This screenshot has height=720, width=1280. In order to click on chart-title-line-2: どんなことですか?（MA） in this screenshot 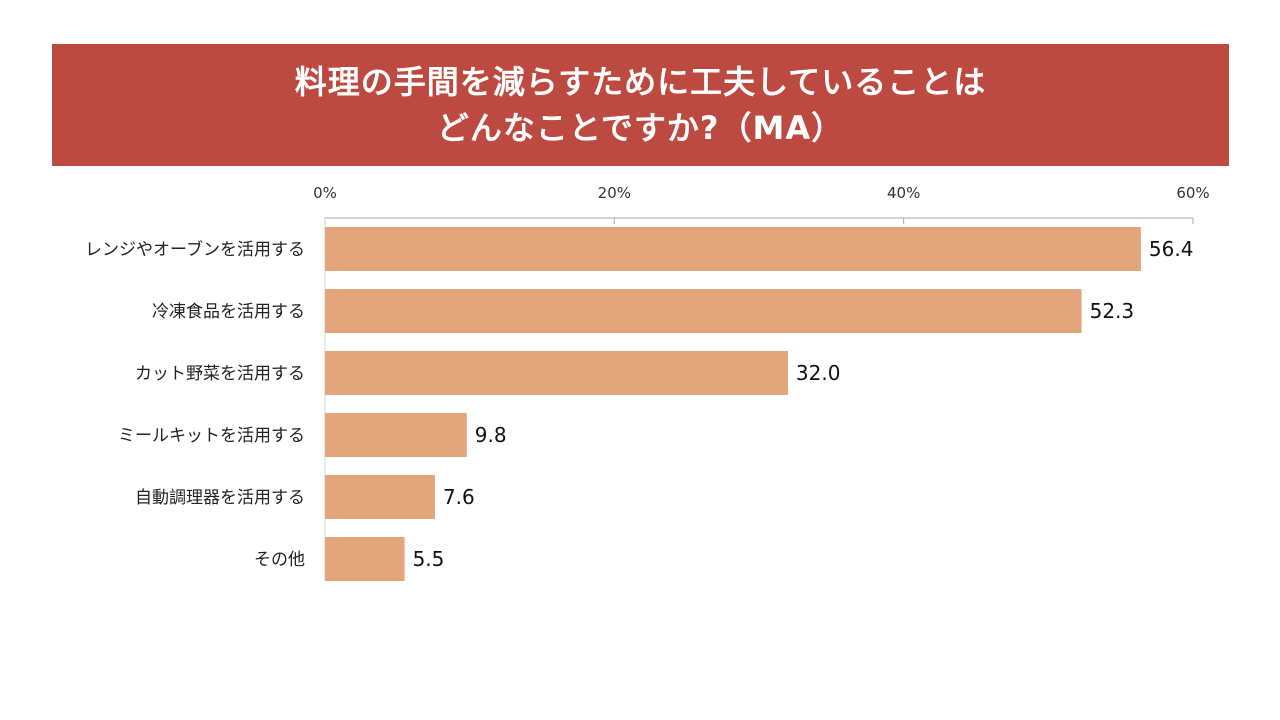, I will do `click(640, 128)`.